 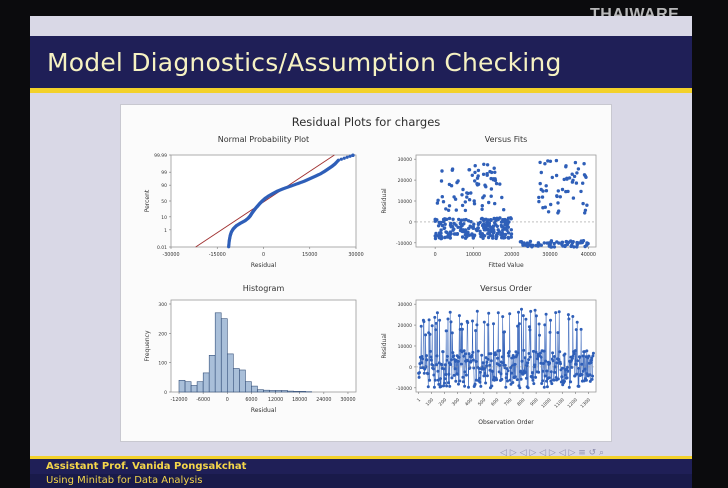 What do you see at coordinates (552, 453) in the screenshot?
I see `beamer-nav-controls: ◁ ▷ ◁ ▷ ◁ ▷ ◁ ▷ ≡ ↺ ⌕` at bounding box center [552, 453].